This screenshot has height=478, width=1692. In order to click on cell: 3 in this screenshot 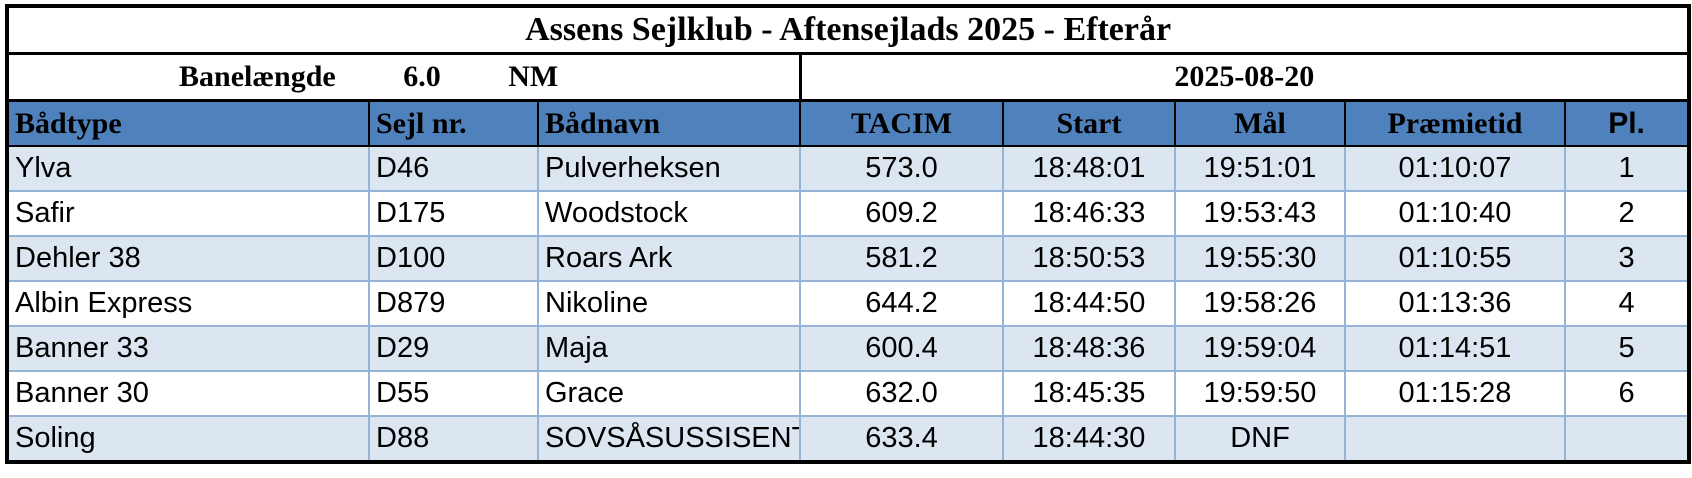, I will do `click(1627, 258)`.